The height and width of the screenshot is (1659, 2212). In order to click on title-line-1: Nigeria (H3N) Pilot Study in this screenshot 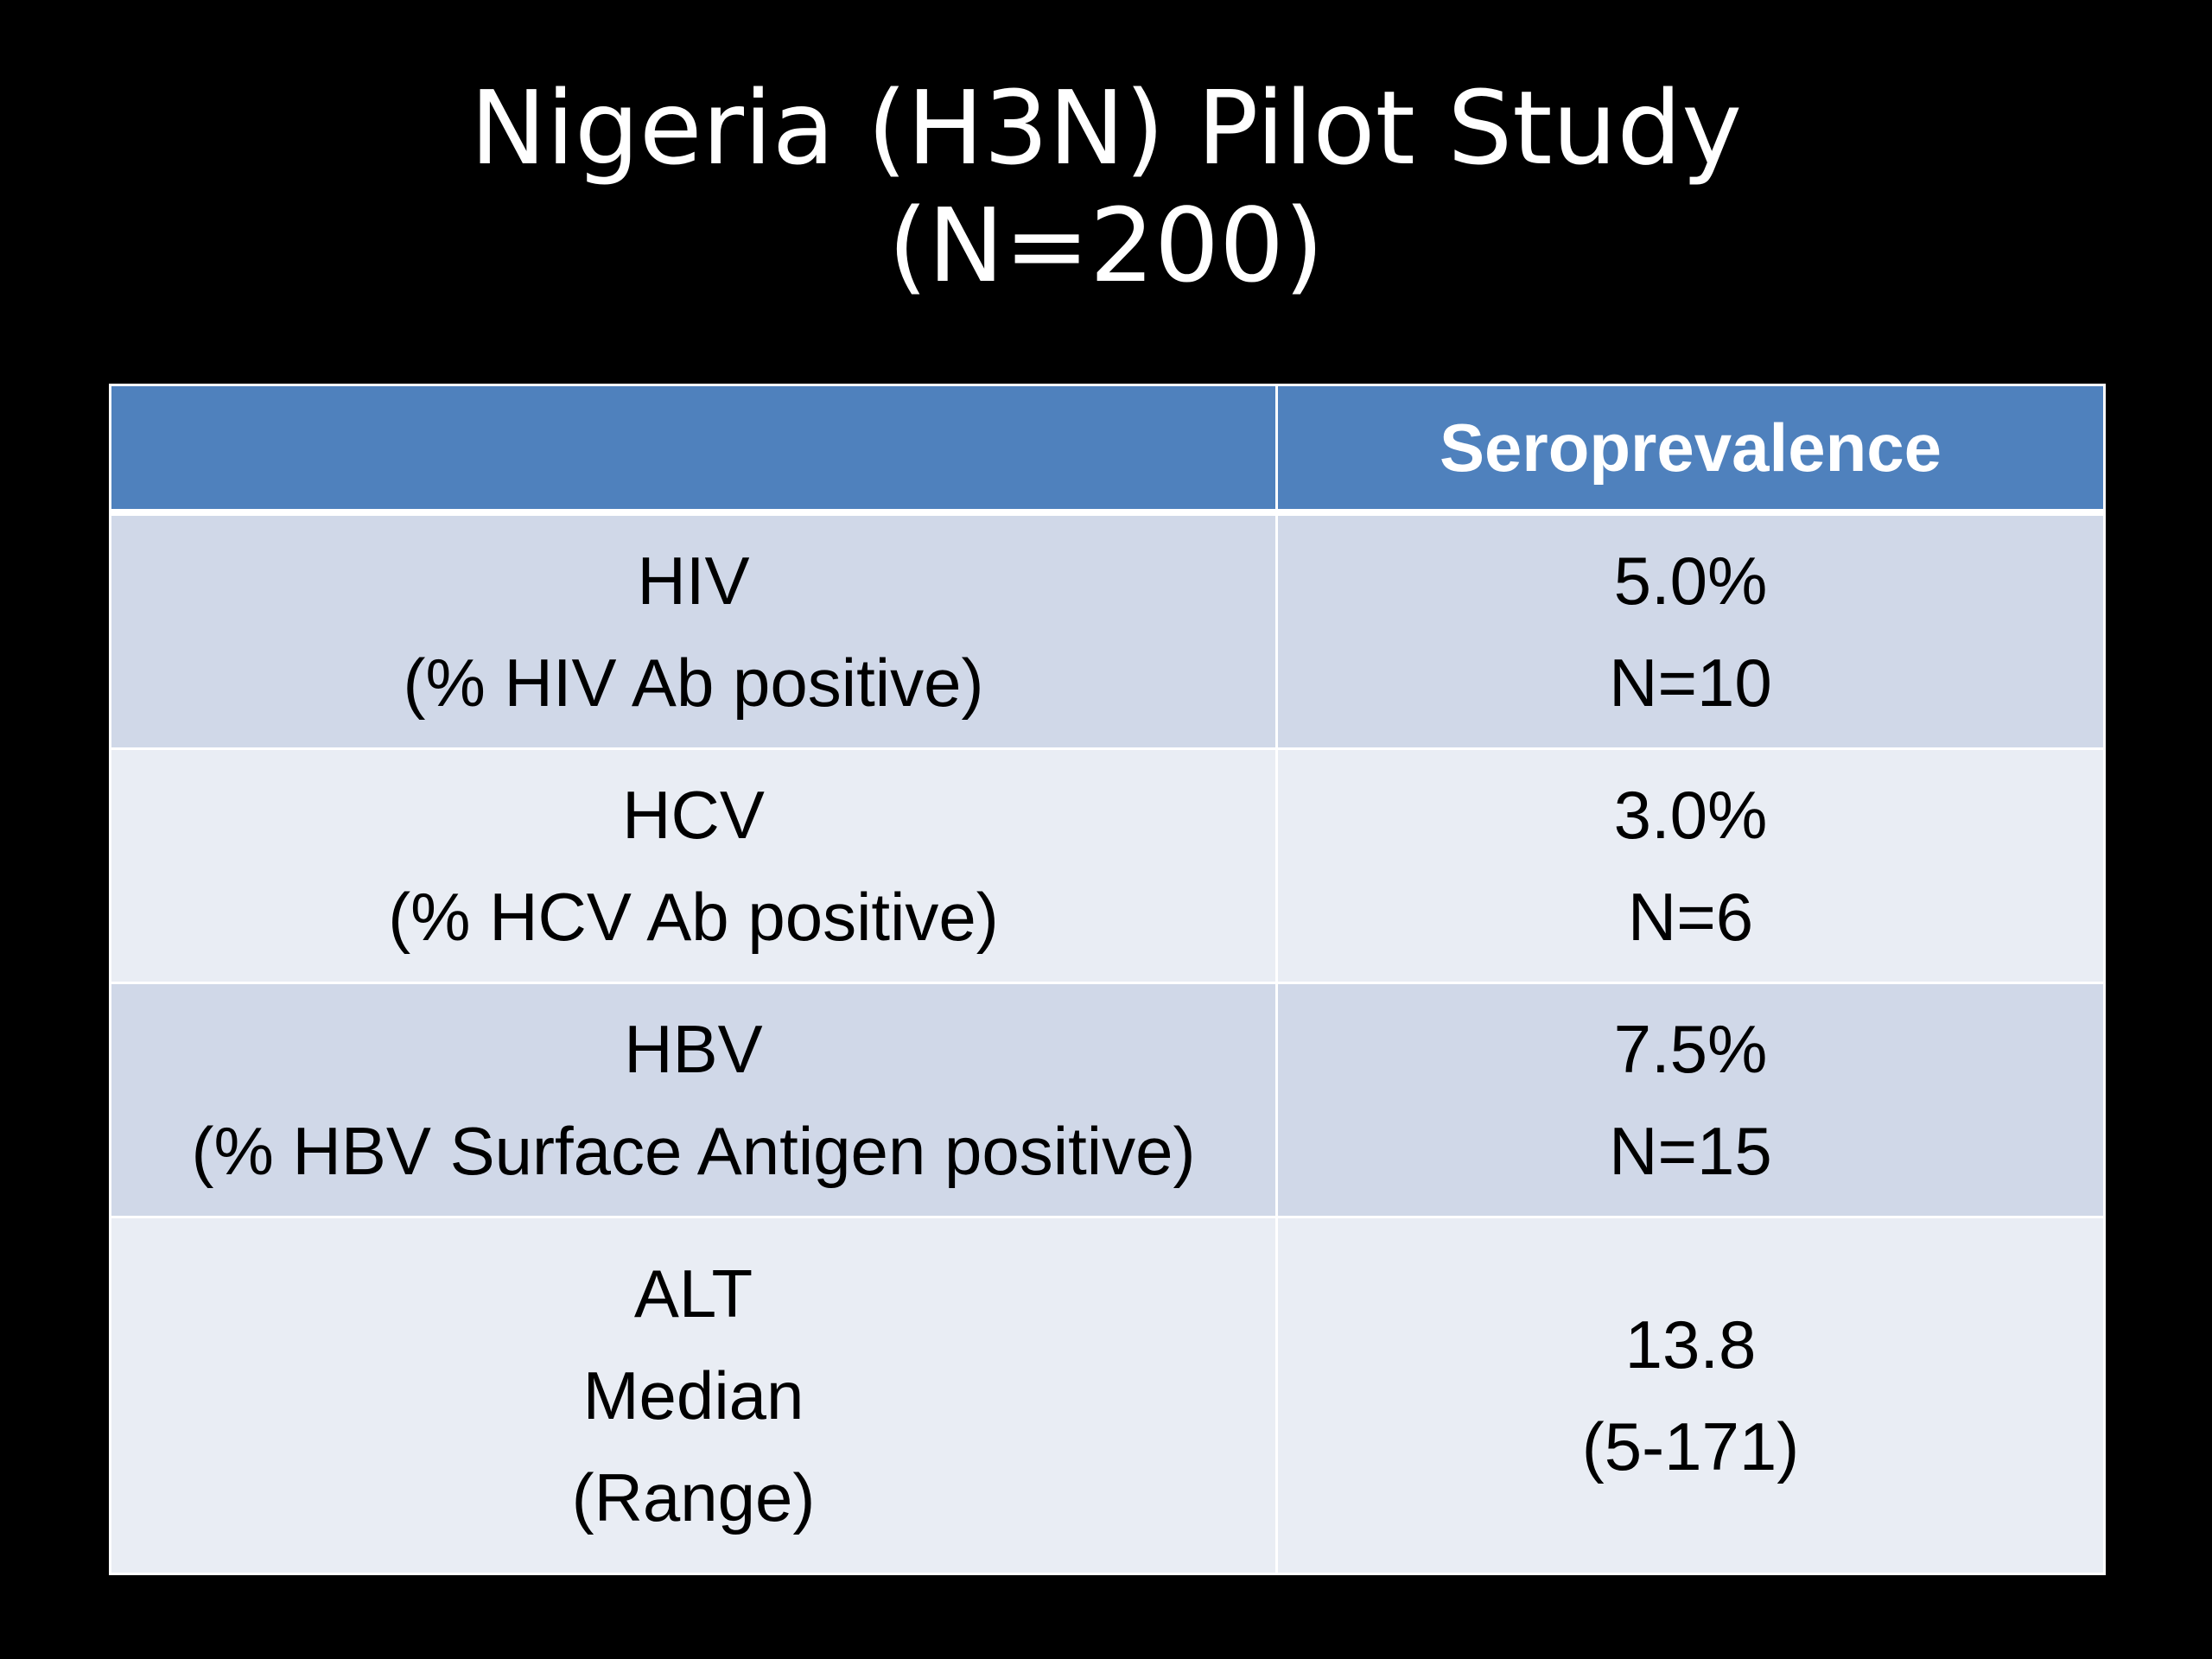, I will do `click(1106, 128)`.